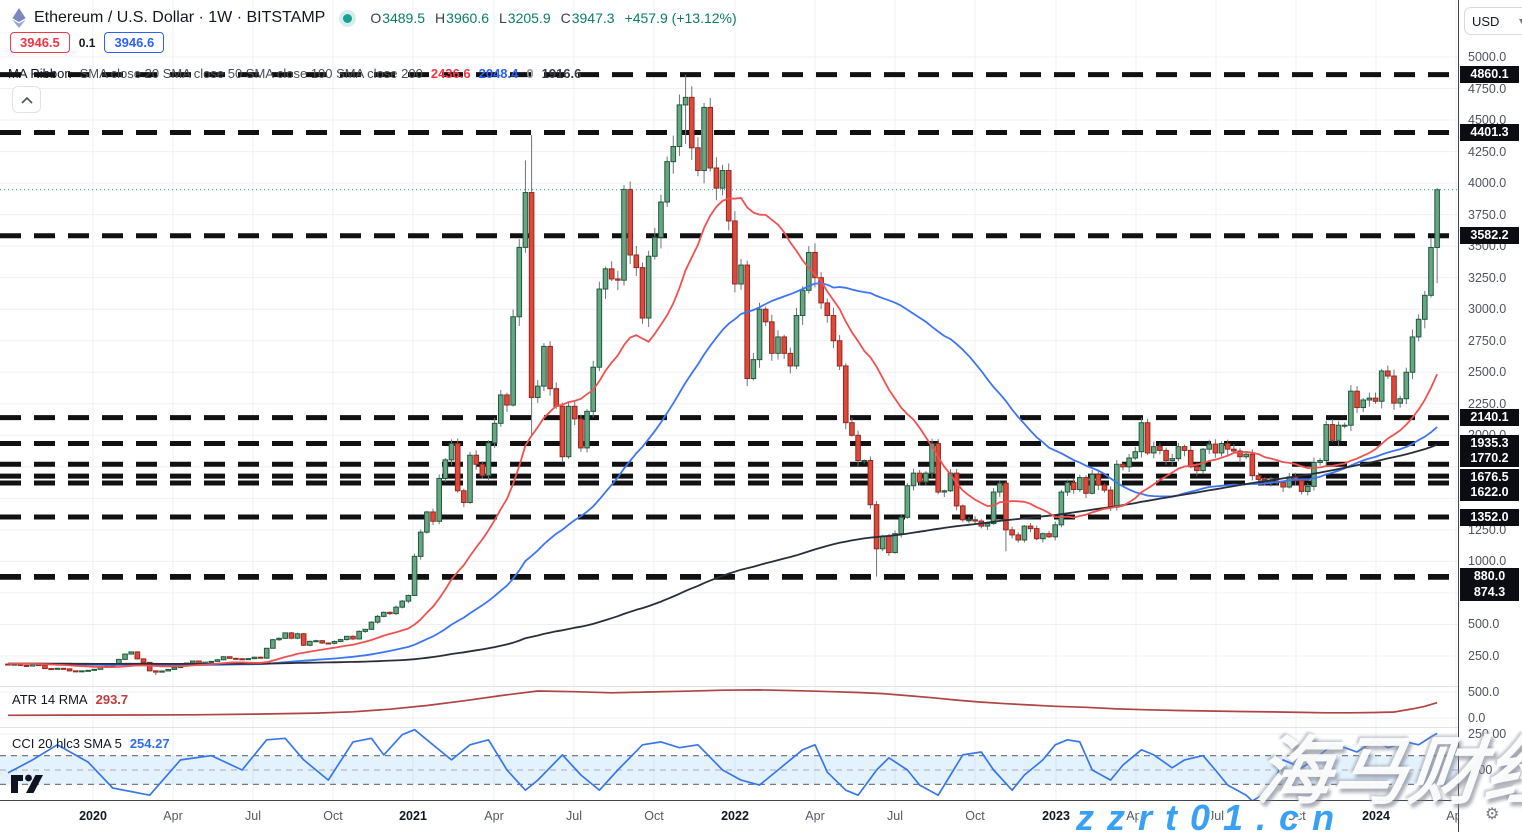 The width and height of the screenshot is (1522, 832). I want to click on atr-line, so click(722, 703).